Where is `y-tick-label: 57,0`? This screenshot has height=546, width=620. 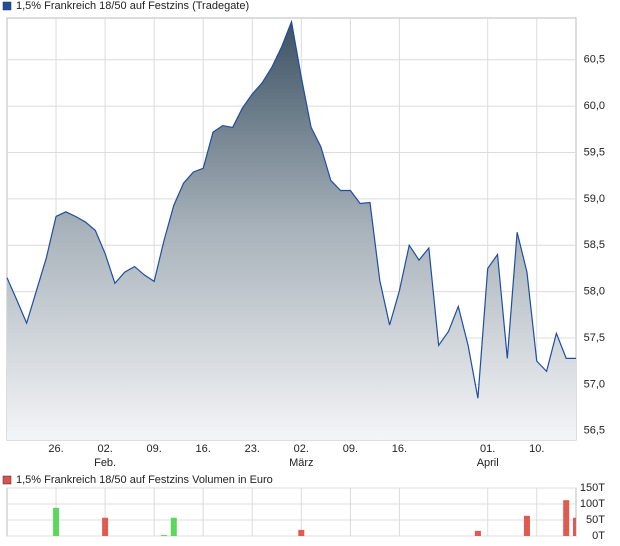
y-tick-label: 57,0 is located at coordinates (594, 384).